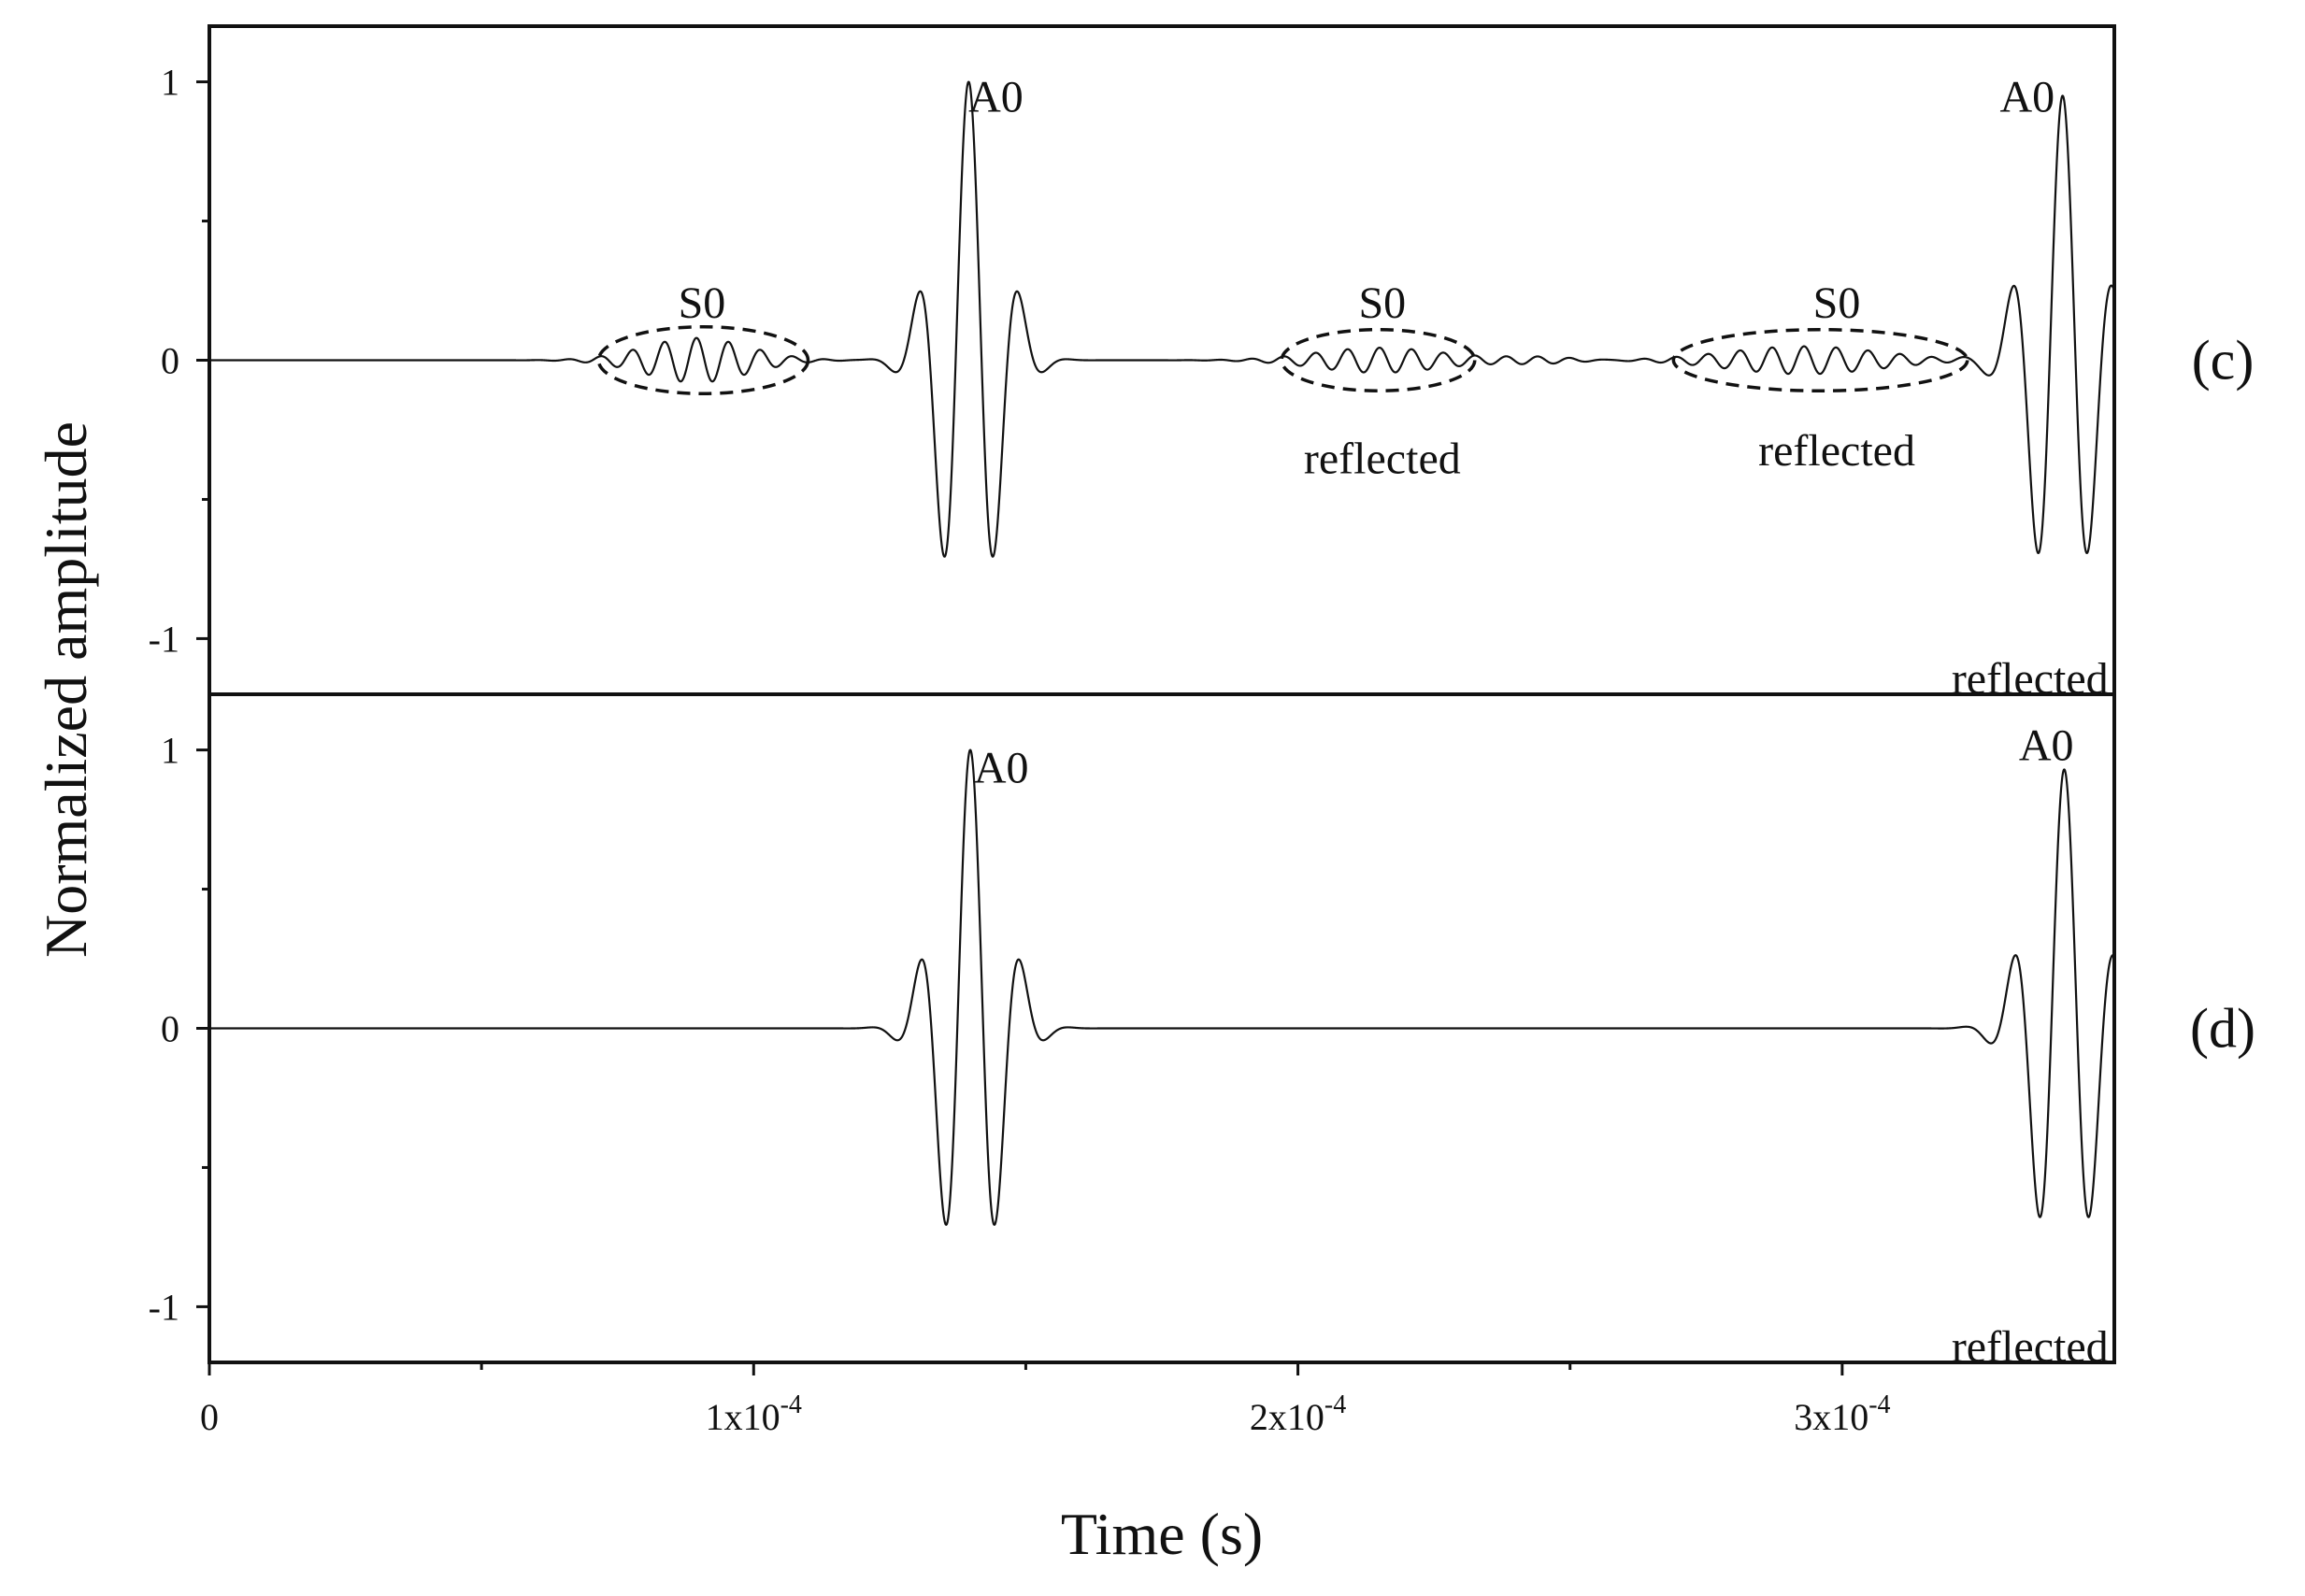 This screenshot has height=1596, width=2305. I want to click on x-tick-label: 1x10⁻⁴, so click(754, 1414).